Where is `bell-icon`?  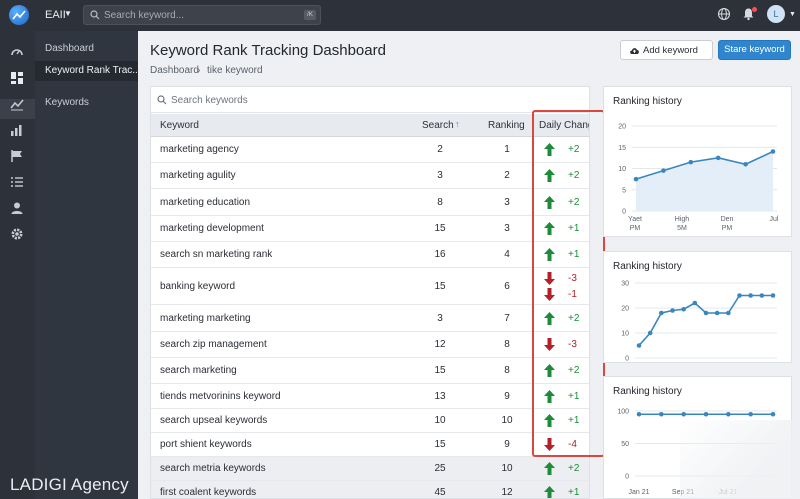
bell-icon is located at coordinates (748, 14).